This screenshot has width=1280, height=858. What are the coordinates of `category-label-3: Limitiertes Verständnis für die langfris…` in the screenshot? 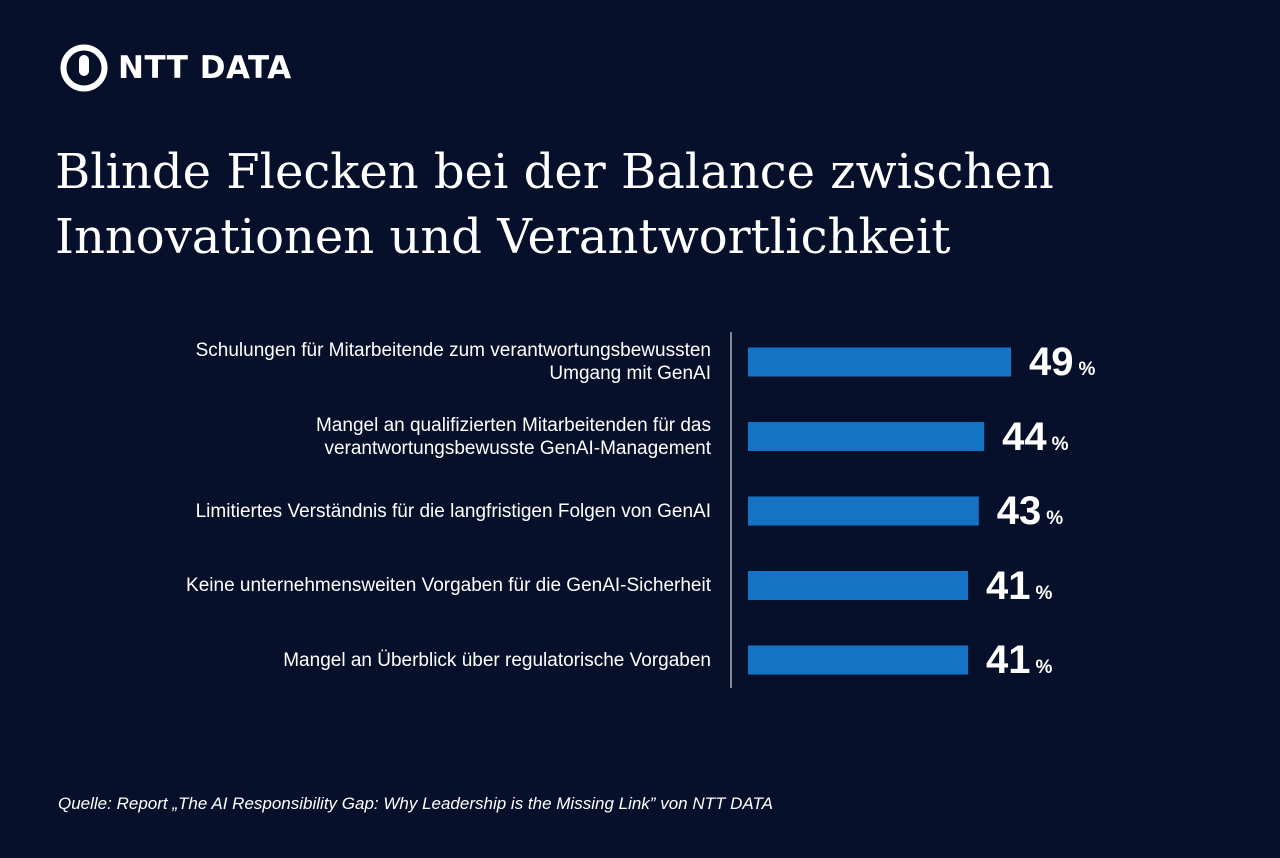 It's located at (391, 511).